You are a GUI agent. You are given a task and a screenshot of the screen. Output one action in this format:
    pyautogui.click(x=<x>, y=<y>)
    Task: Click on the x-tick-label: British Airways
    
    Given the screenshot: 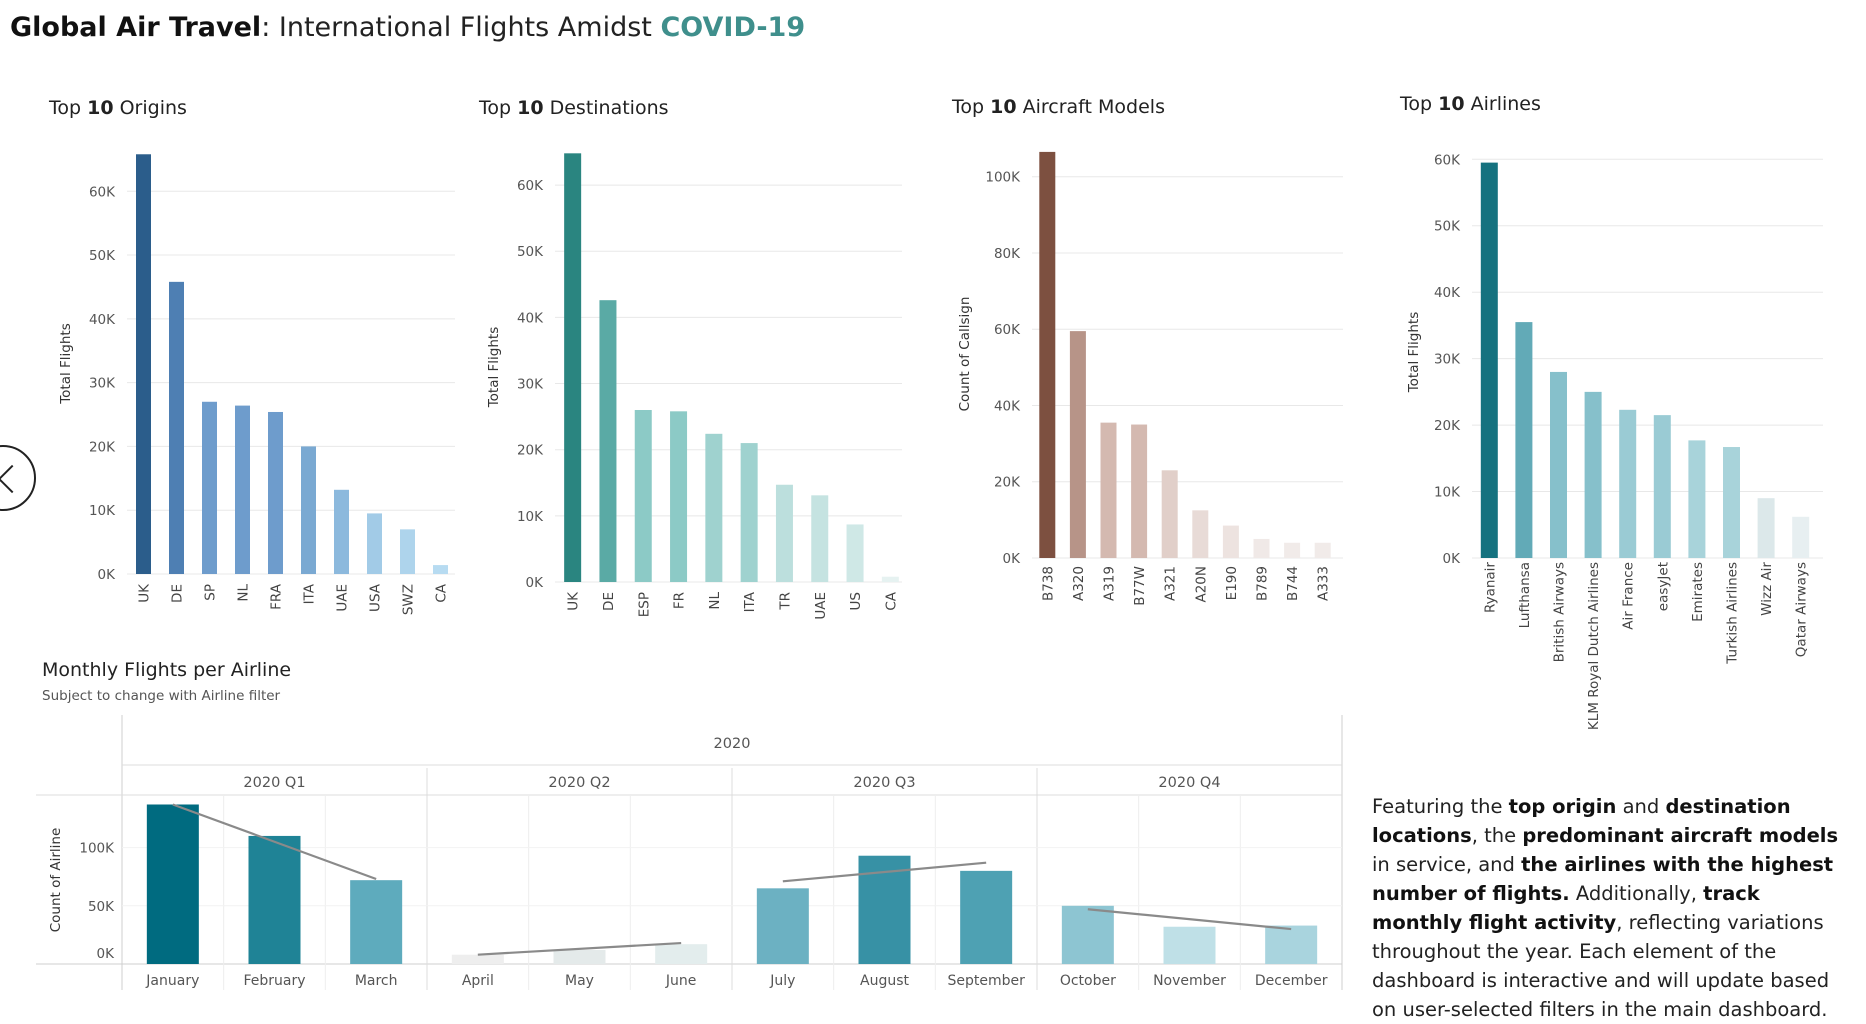 What is the action you would take?
    pyautogui.click(x=1560, y=612)
    